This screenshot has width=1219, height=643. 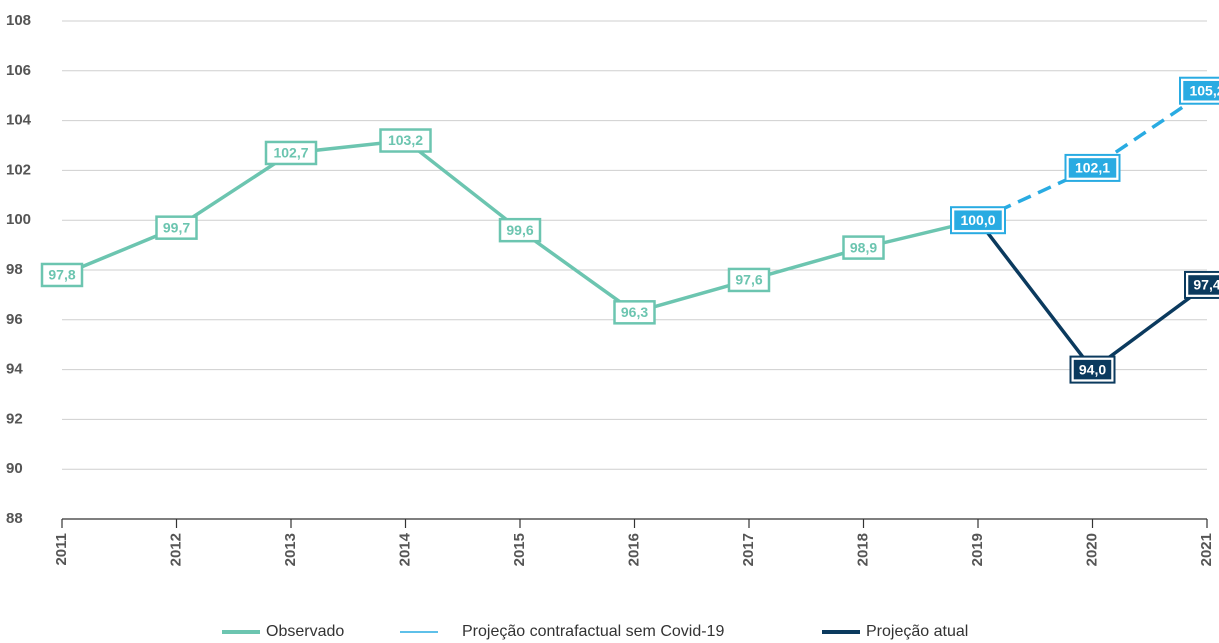 What do you see at coordinates (18, 70) in the screenshot?
I see `y-tick-label: 106` at bounding box center [18, 70].